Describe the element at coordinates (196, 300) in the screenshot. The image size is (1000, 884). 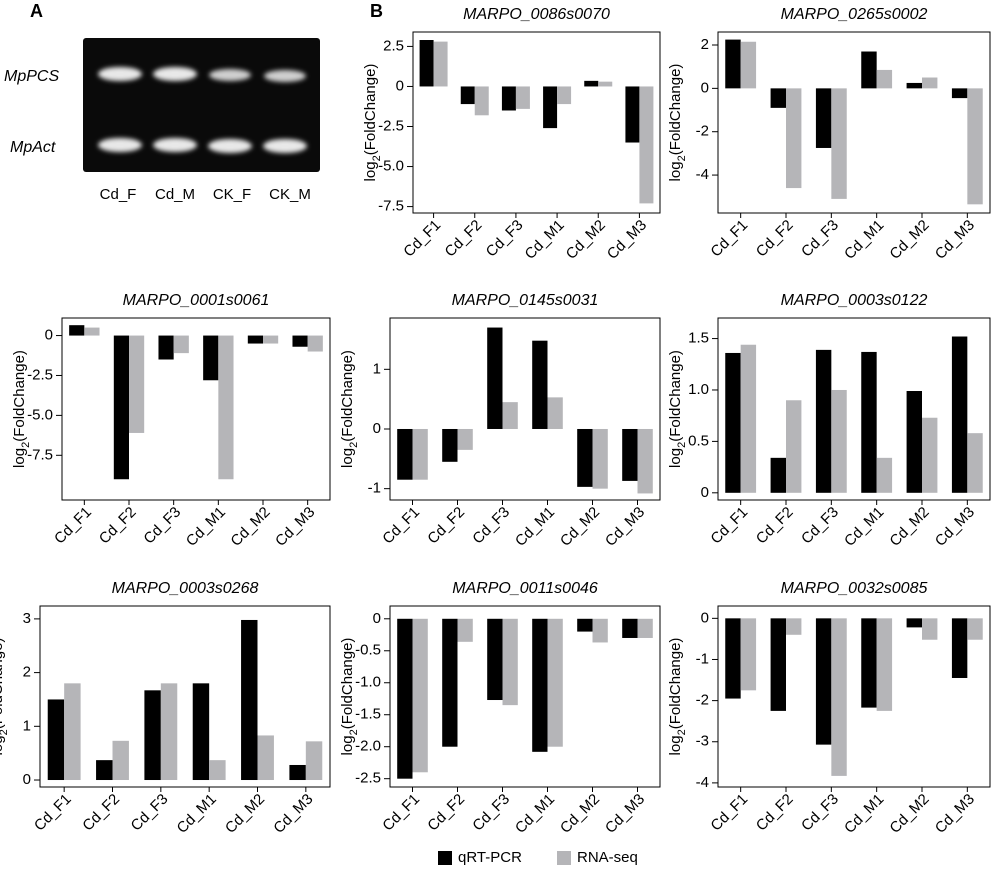
I see `chart-title: MARPO_0001s0061` at that location.